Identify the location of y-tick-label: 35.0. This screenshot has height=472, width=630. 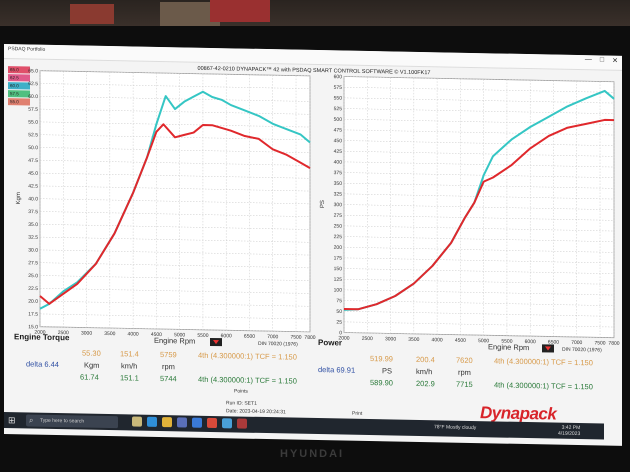
(33, 225).